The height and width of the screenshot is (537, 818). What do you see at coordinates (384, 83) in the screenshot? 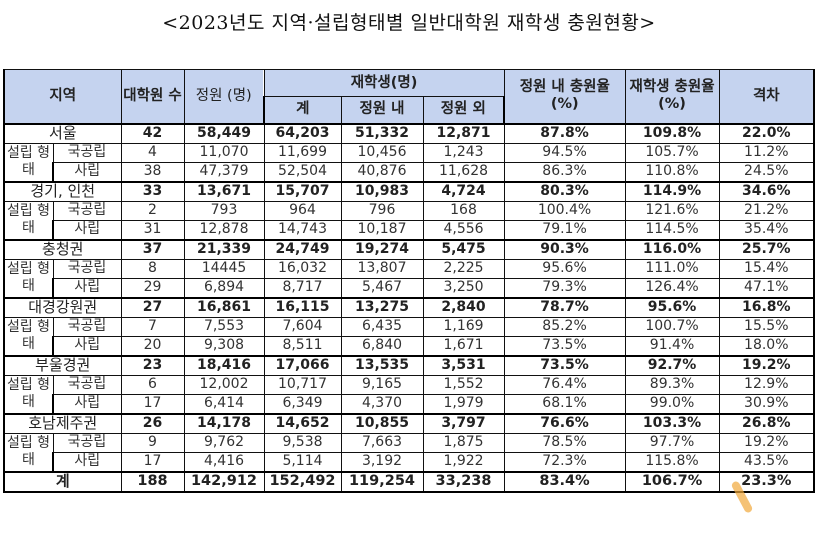
I see `header-enrolled-group: 재학생(명)` at bounding box center [384, 83].